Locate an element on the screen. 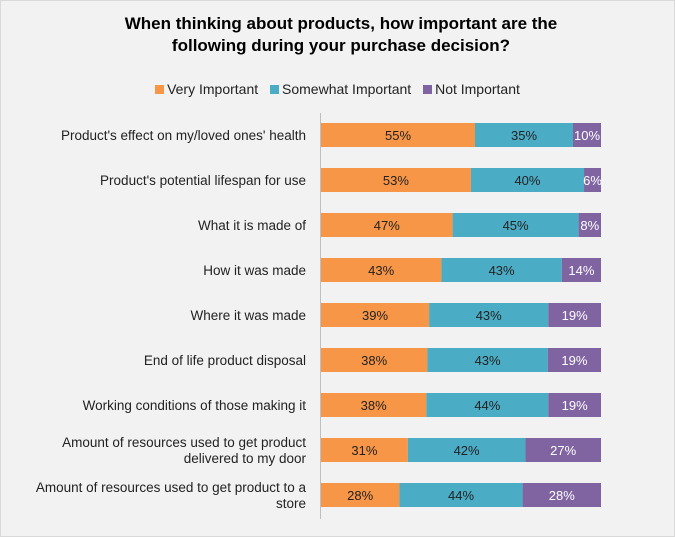 The width and height of the screenshot is (675, 537). data-label: 31% is located at coordinates (364, 450).